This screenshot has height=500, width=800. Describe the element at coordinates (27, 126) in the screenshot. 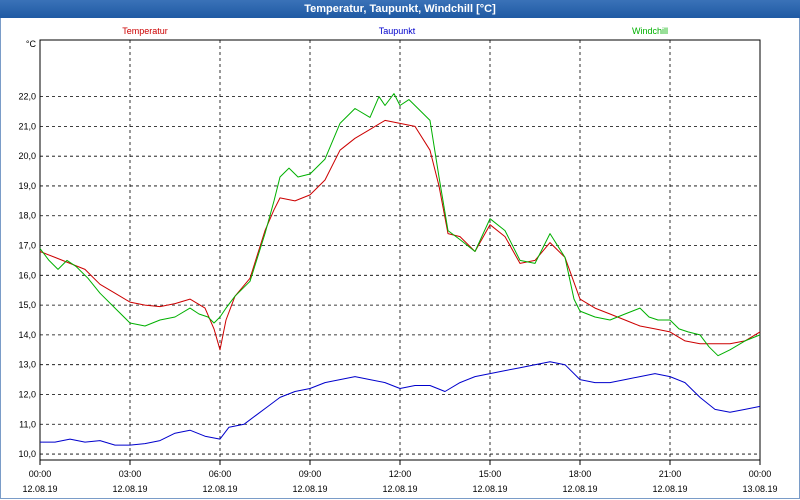

I see `y-tick-label: 21,0` at that location.